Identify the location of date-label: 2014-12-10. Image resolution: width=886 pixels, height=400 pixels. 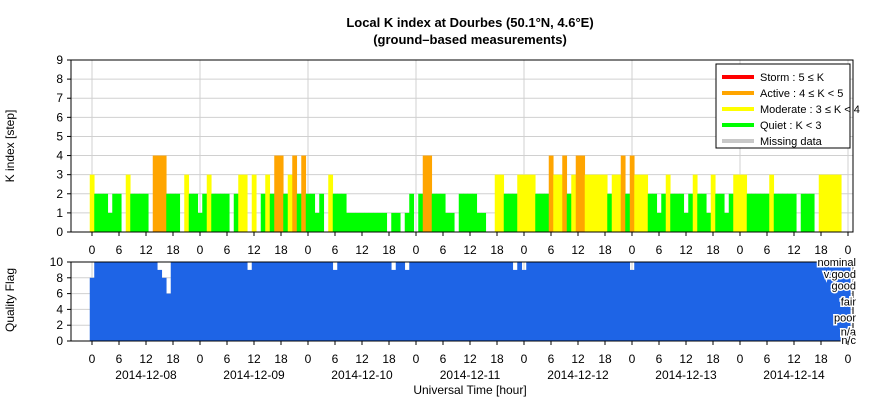
(362, 375).